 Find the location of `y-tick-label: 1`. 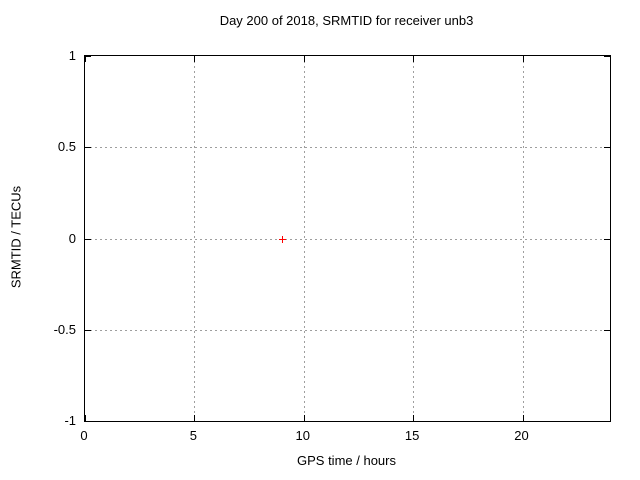

y-tick-label: 1 is located at coordinates (72, 55).